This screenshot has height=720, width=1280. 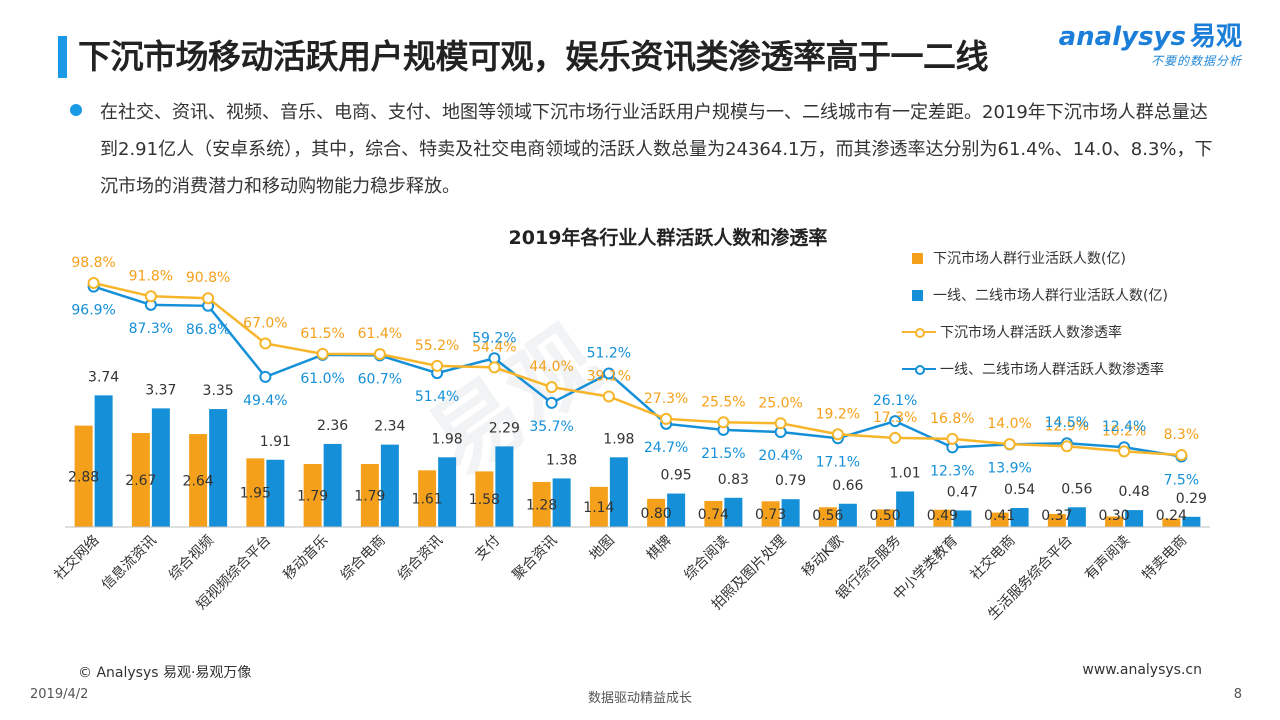 What do you see at coordinates (487, 548) in the screenshot?
I see `x-tick-label-7: 支付` at bounding box center [487, 548].